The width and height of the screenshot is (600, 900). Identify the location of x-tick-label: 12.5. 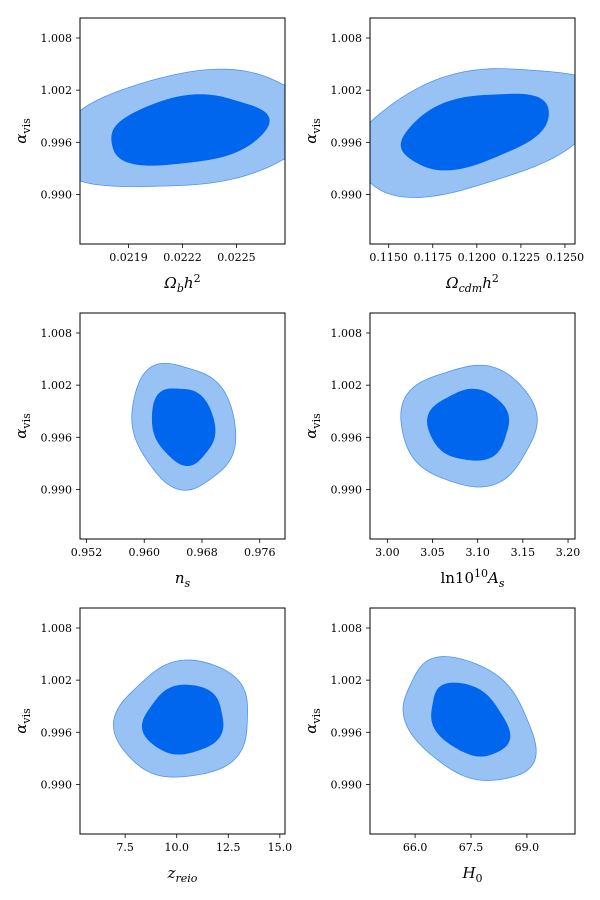
(228, 847).